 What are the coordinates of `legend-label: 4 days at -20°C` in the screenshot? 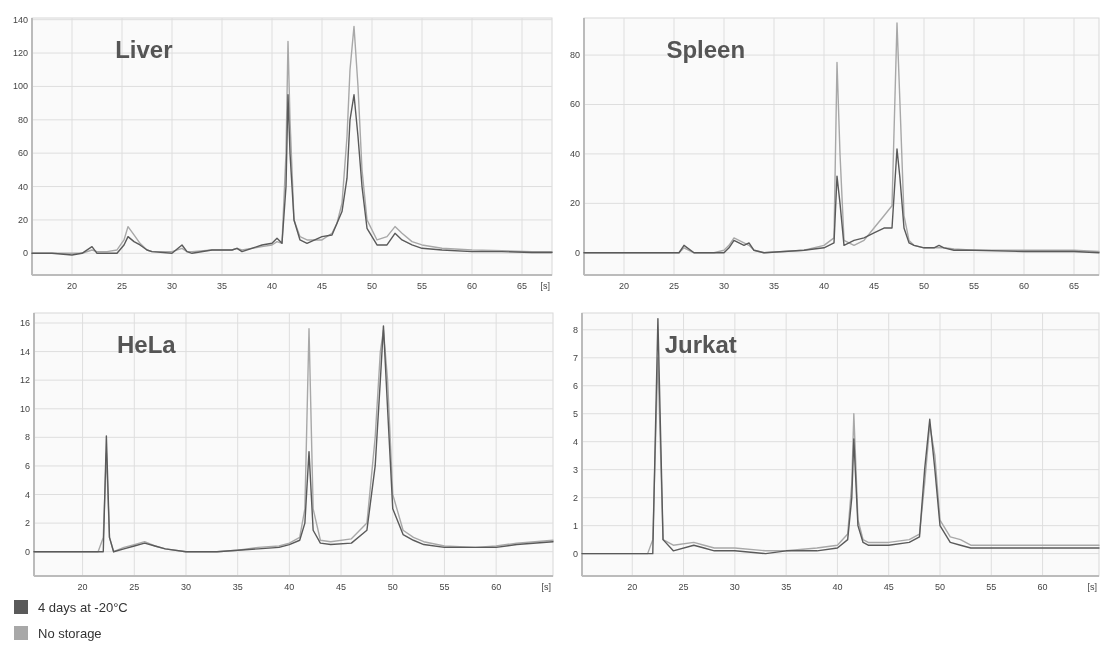 It's located at (83, 607).